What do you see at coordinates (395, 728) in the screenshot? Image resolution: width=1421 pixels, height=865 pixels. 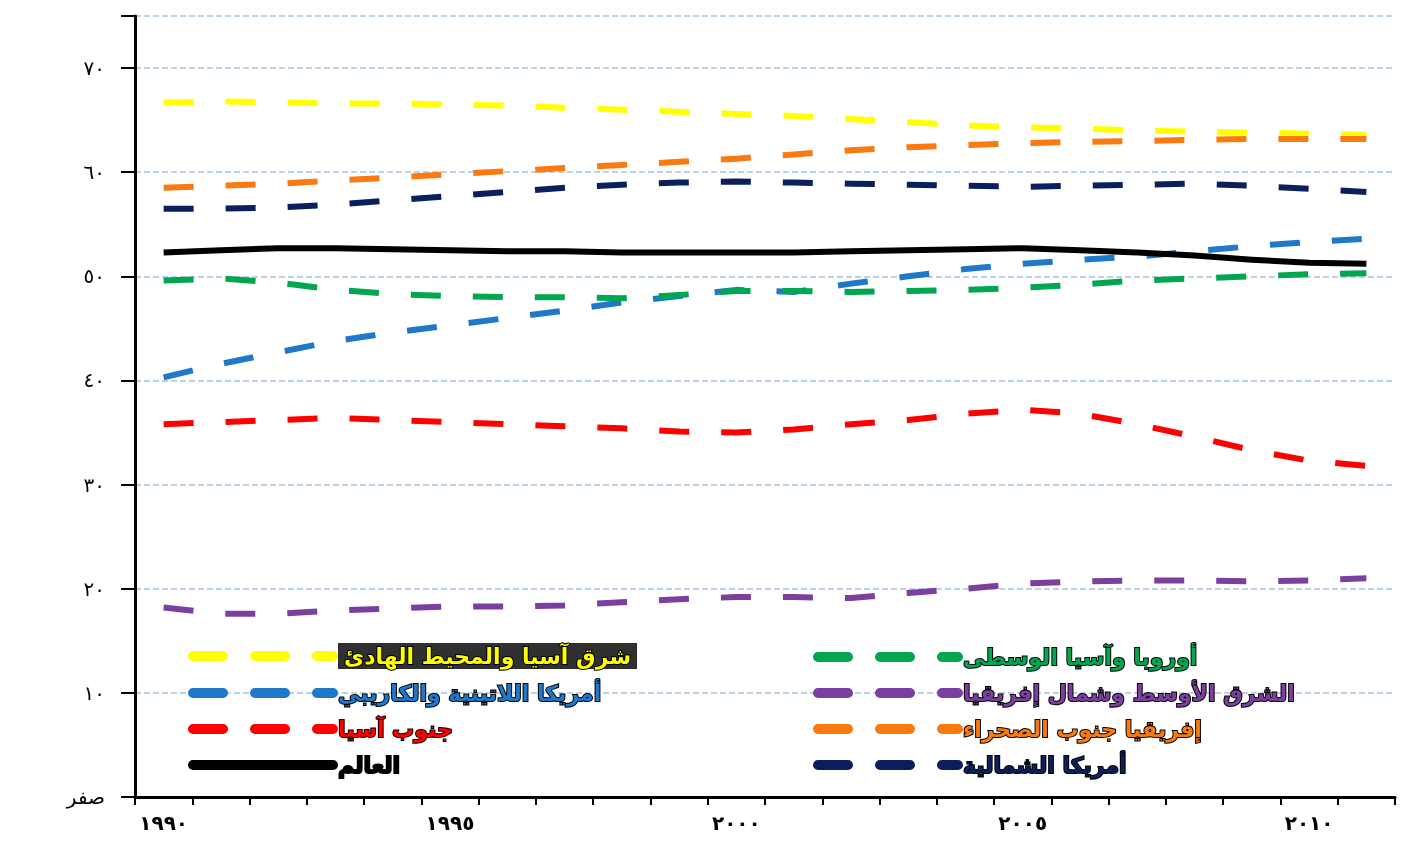 I see `text: جنوب آسيا` at bounding box center [395, 728].